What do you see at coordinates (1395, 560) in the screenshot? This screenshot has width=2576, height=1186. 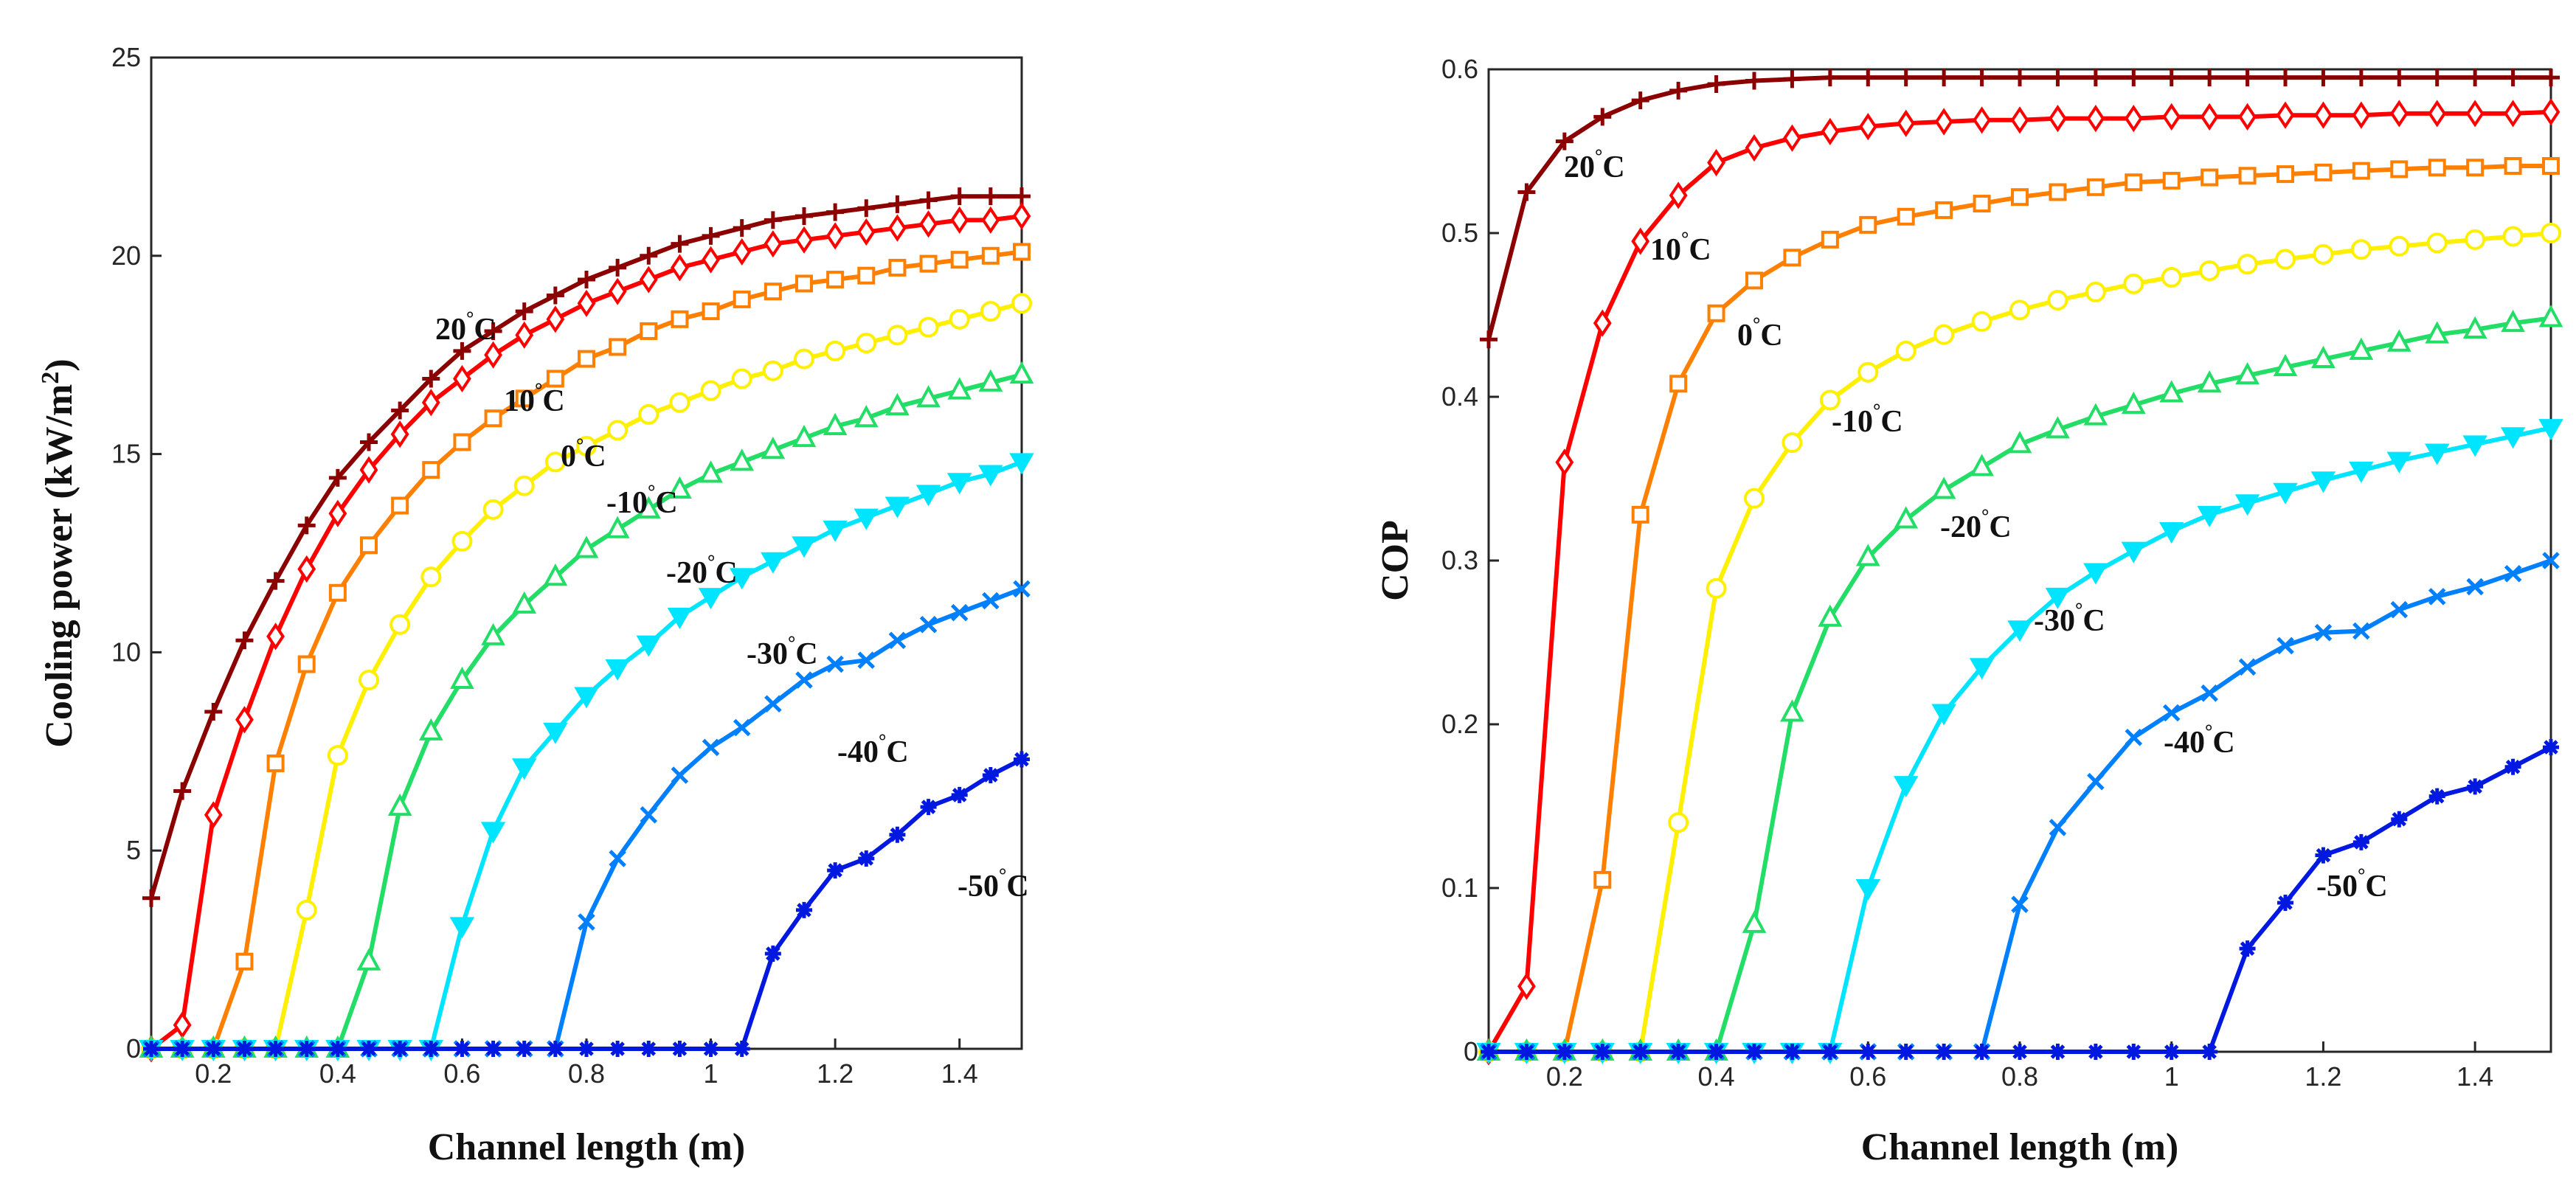 I see `y-axis-label-main: COP` at bounding box center [1395, 560].